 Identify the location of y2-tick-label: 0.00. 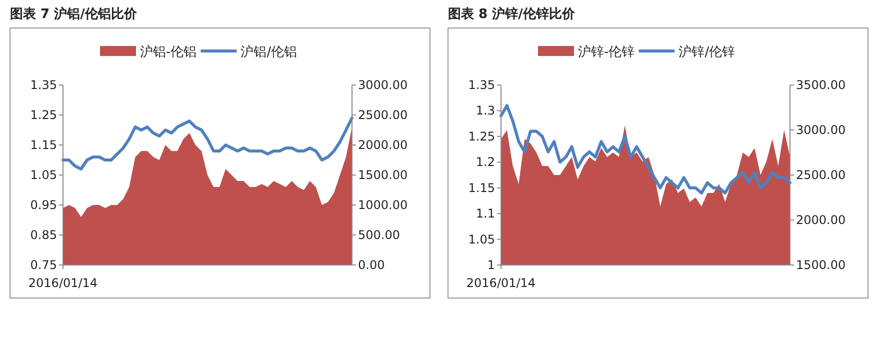
(371, 265).